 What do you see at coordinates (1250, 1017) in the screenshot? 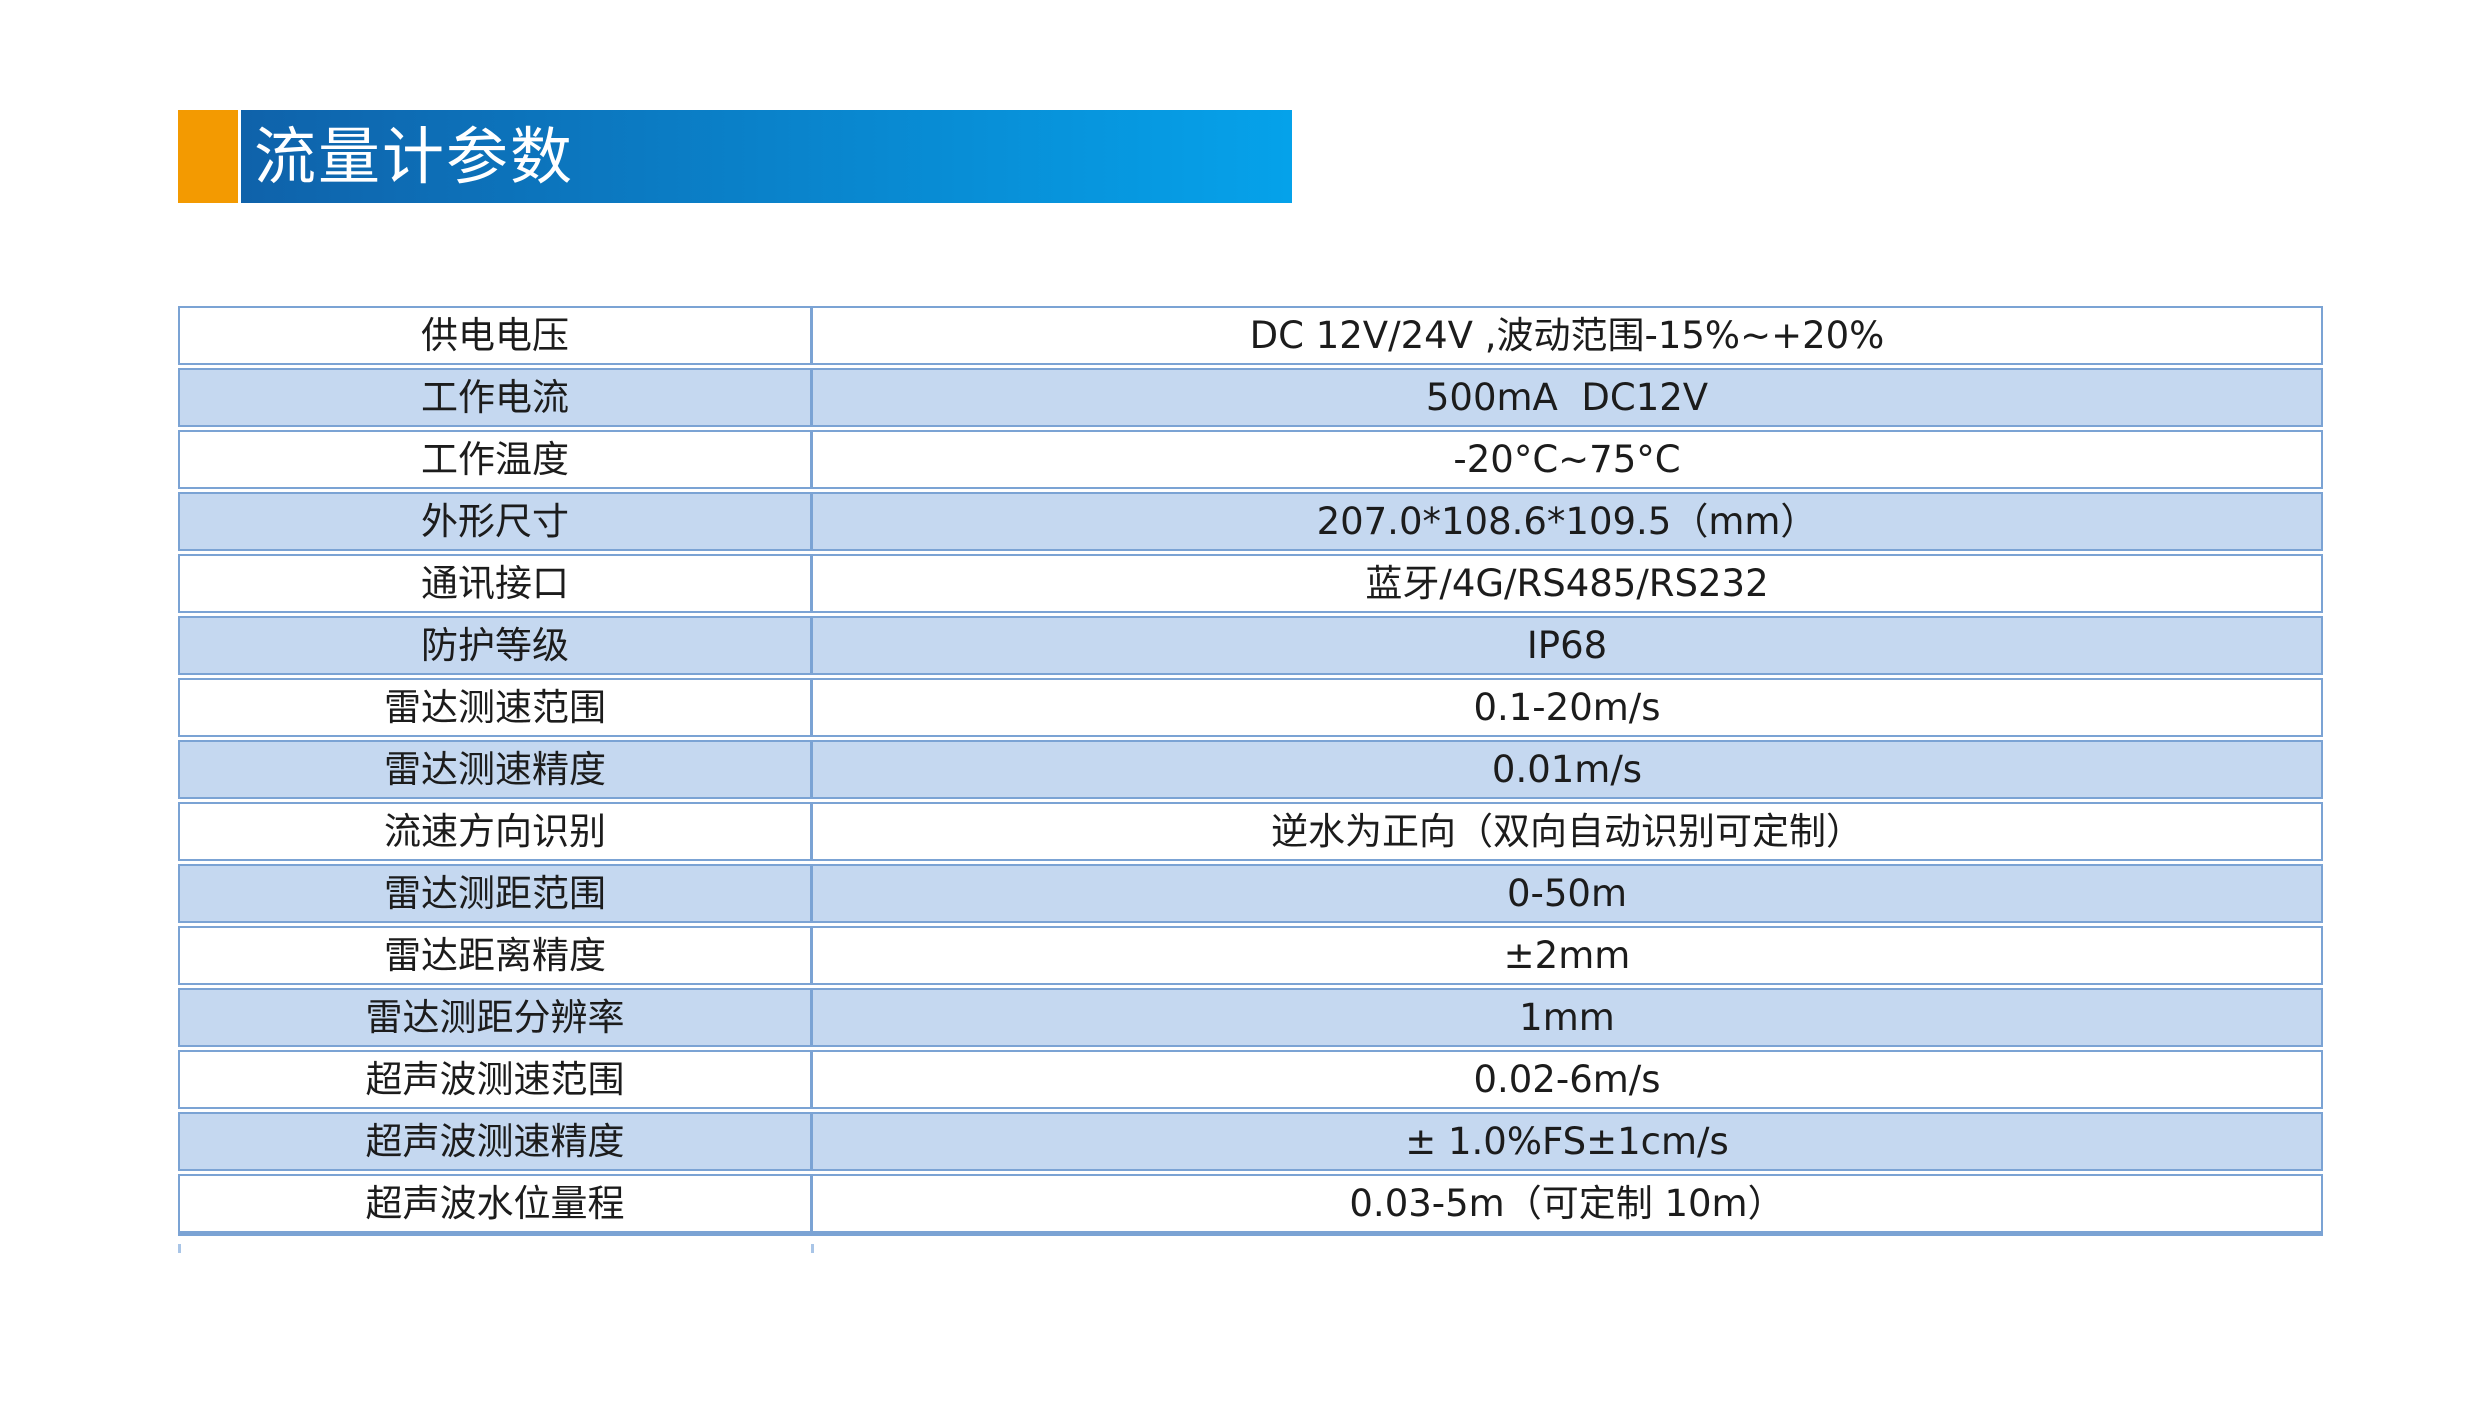
I see `table-row: 雷达测距分辨率 1mm` at bounding box center [1250, 1017].